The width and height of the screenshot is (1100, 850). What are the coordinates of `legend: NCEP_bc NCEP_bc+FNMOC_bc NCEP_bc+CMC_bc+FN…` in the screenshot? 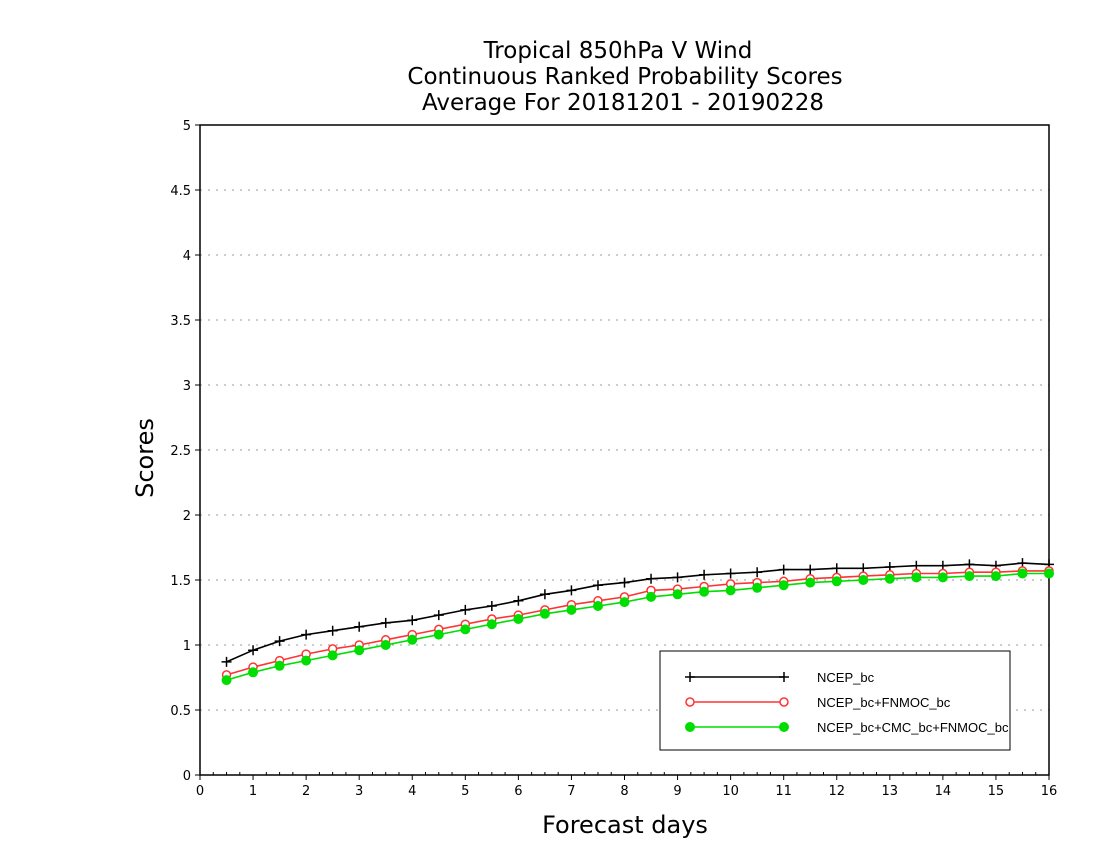 It's located at (835, 700).